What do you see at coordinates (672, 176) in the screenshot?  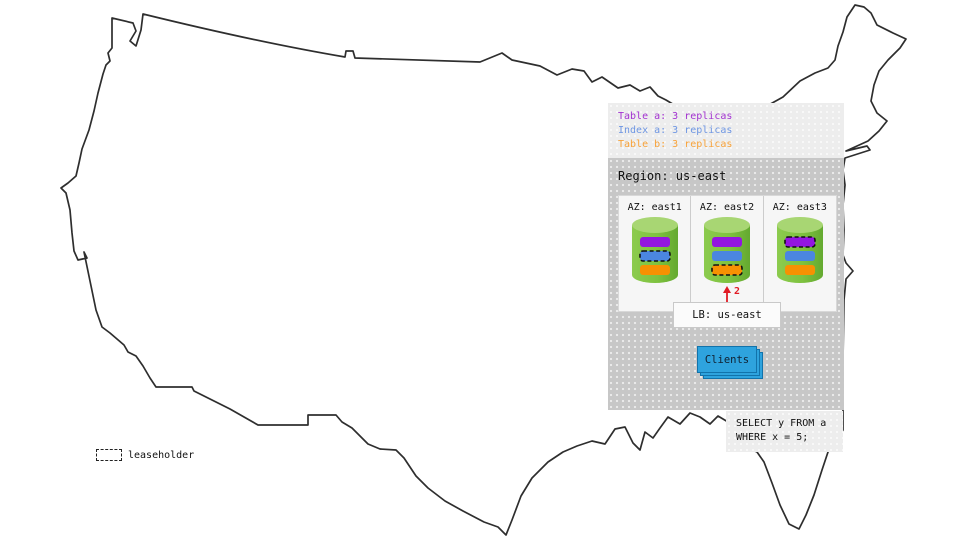 I see `region-title: Region: us-east` at bounding box center [672, 176].